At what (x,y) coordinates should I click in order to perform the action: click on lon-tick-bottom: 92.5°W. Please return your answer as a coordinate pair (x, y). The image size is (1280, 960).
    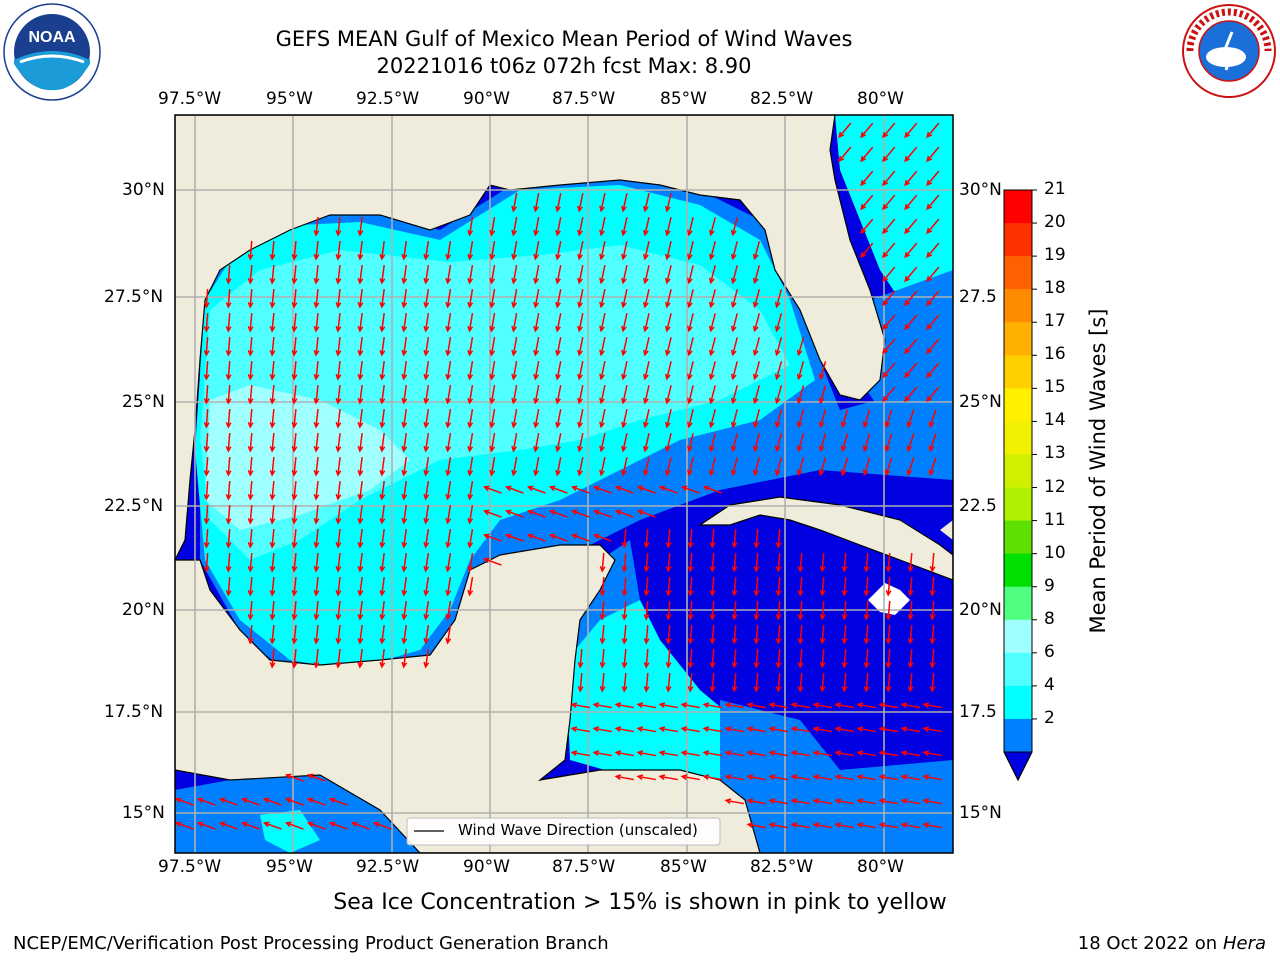
    Looking at the image, I should click on (388, 867).